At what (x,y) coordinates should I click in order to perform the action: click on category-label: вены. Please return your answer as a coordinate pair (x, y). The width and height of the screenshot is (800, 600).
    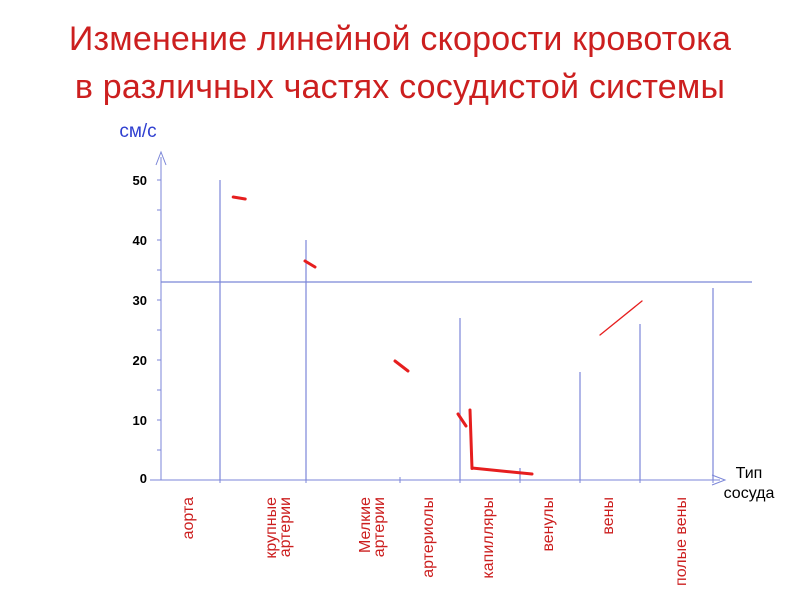
    Looking at the image, I should click on (608, 516).